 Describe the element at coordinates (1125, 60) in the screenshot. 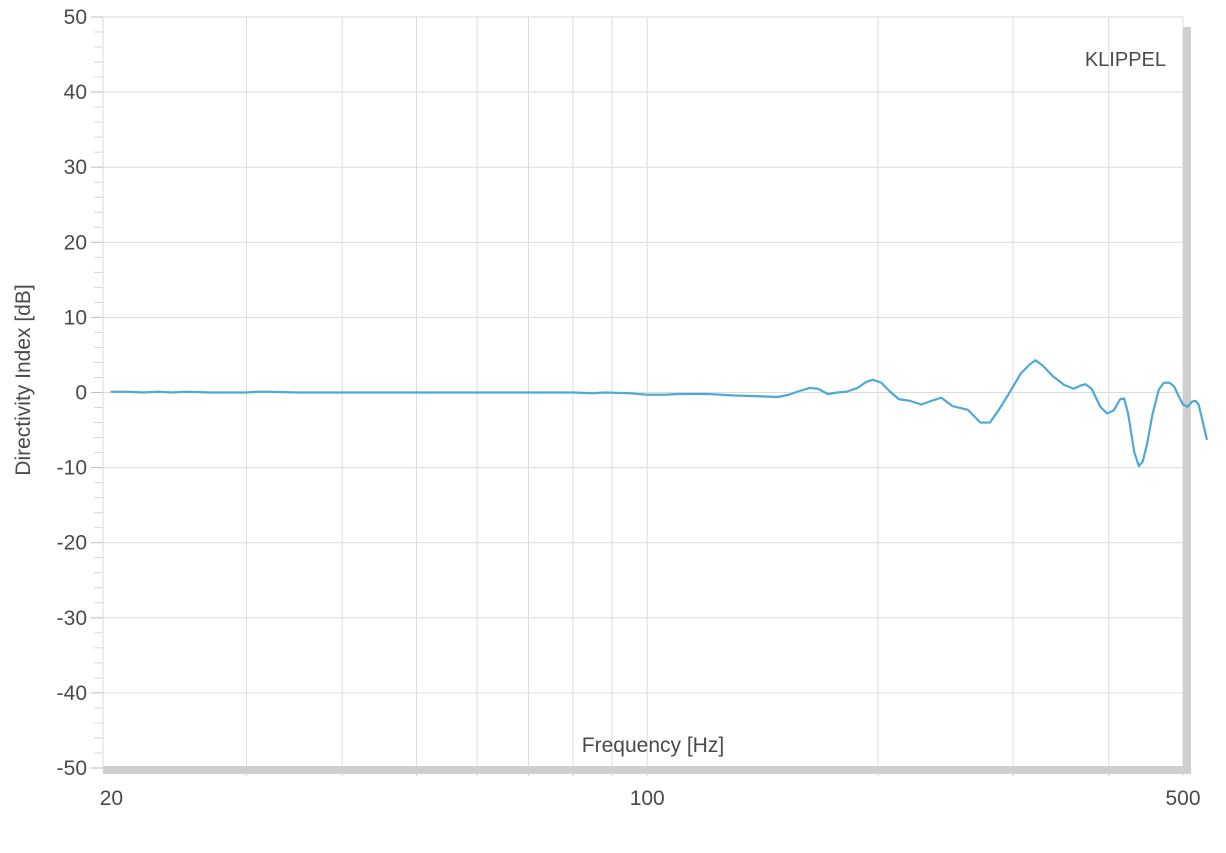

I see `watermark-label: KLIPPEL` at that location.